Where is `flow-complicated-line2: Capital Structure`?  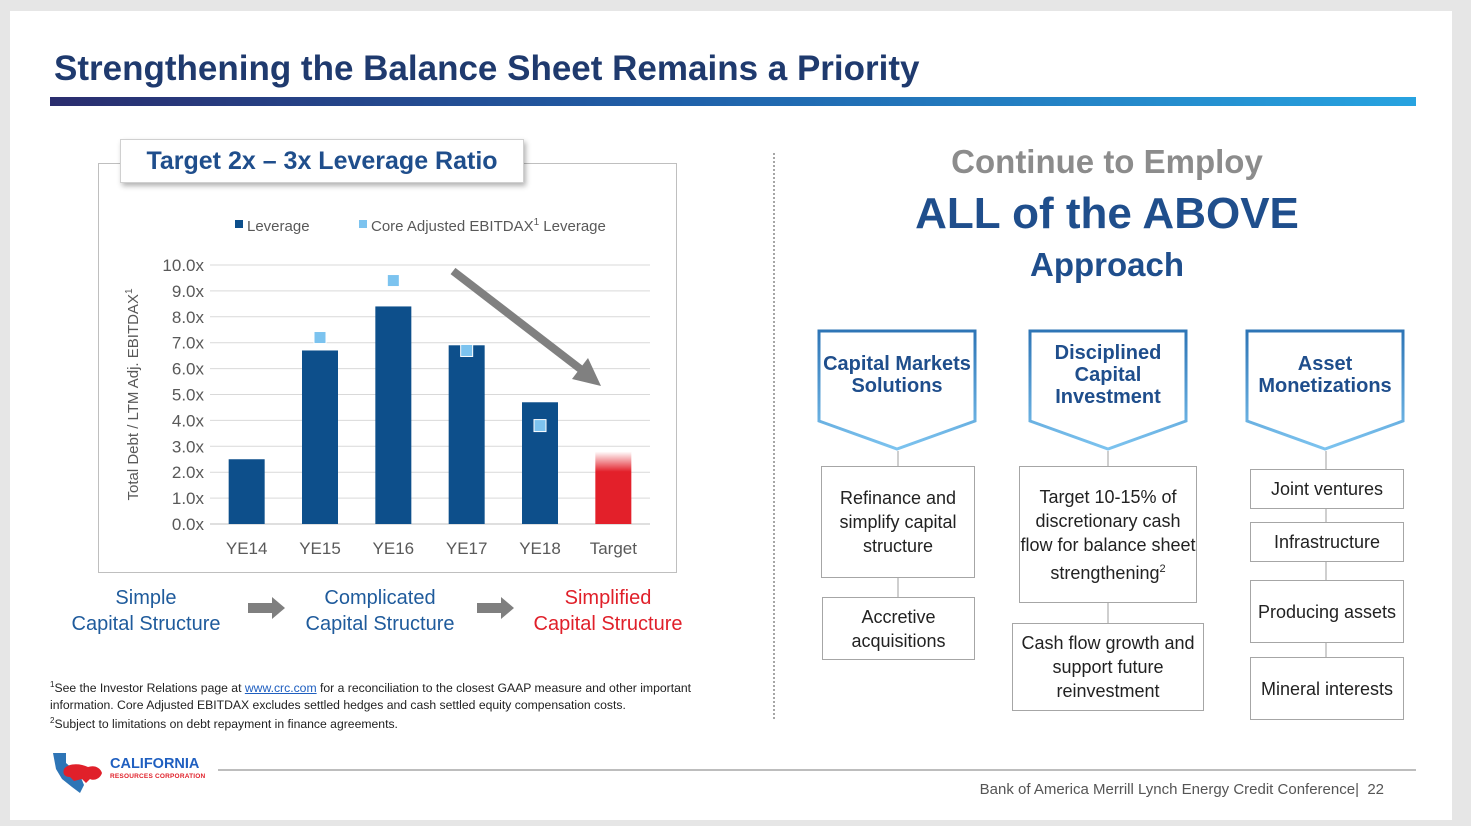 flow-complicated-line2: Capital Structure is located at coordinates (380, 624).